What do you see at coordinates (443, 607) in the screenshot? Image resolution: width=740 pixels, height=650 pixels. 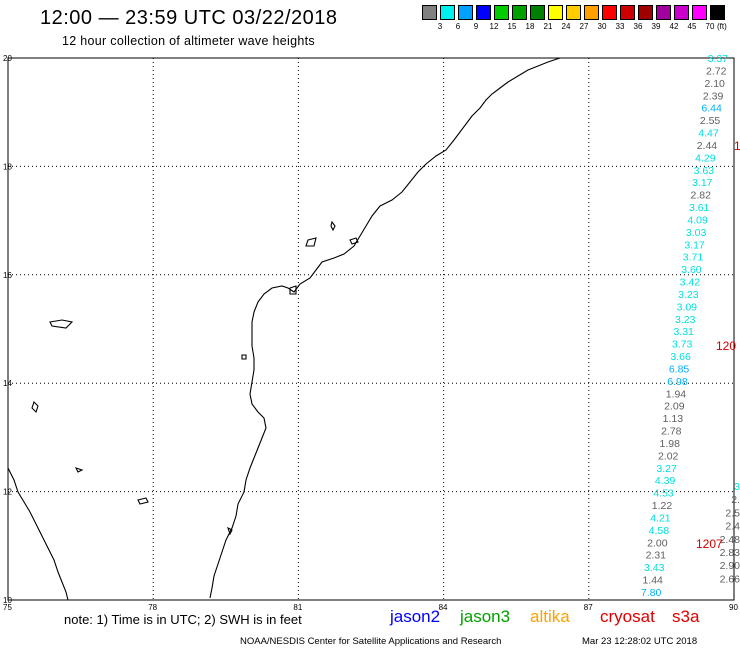 I see `longitude-label: 84` at bounding box center [443, 607].